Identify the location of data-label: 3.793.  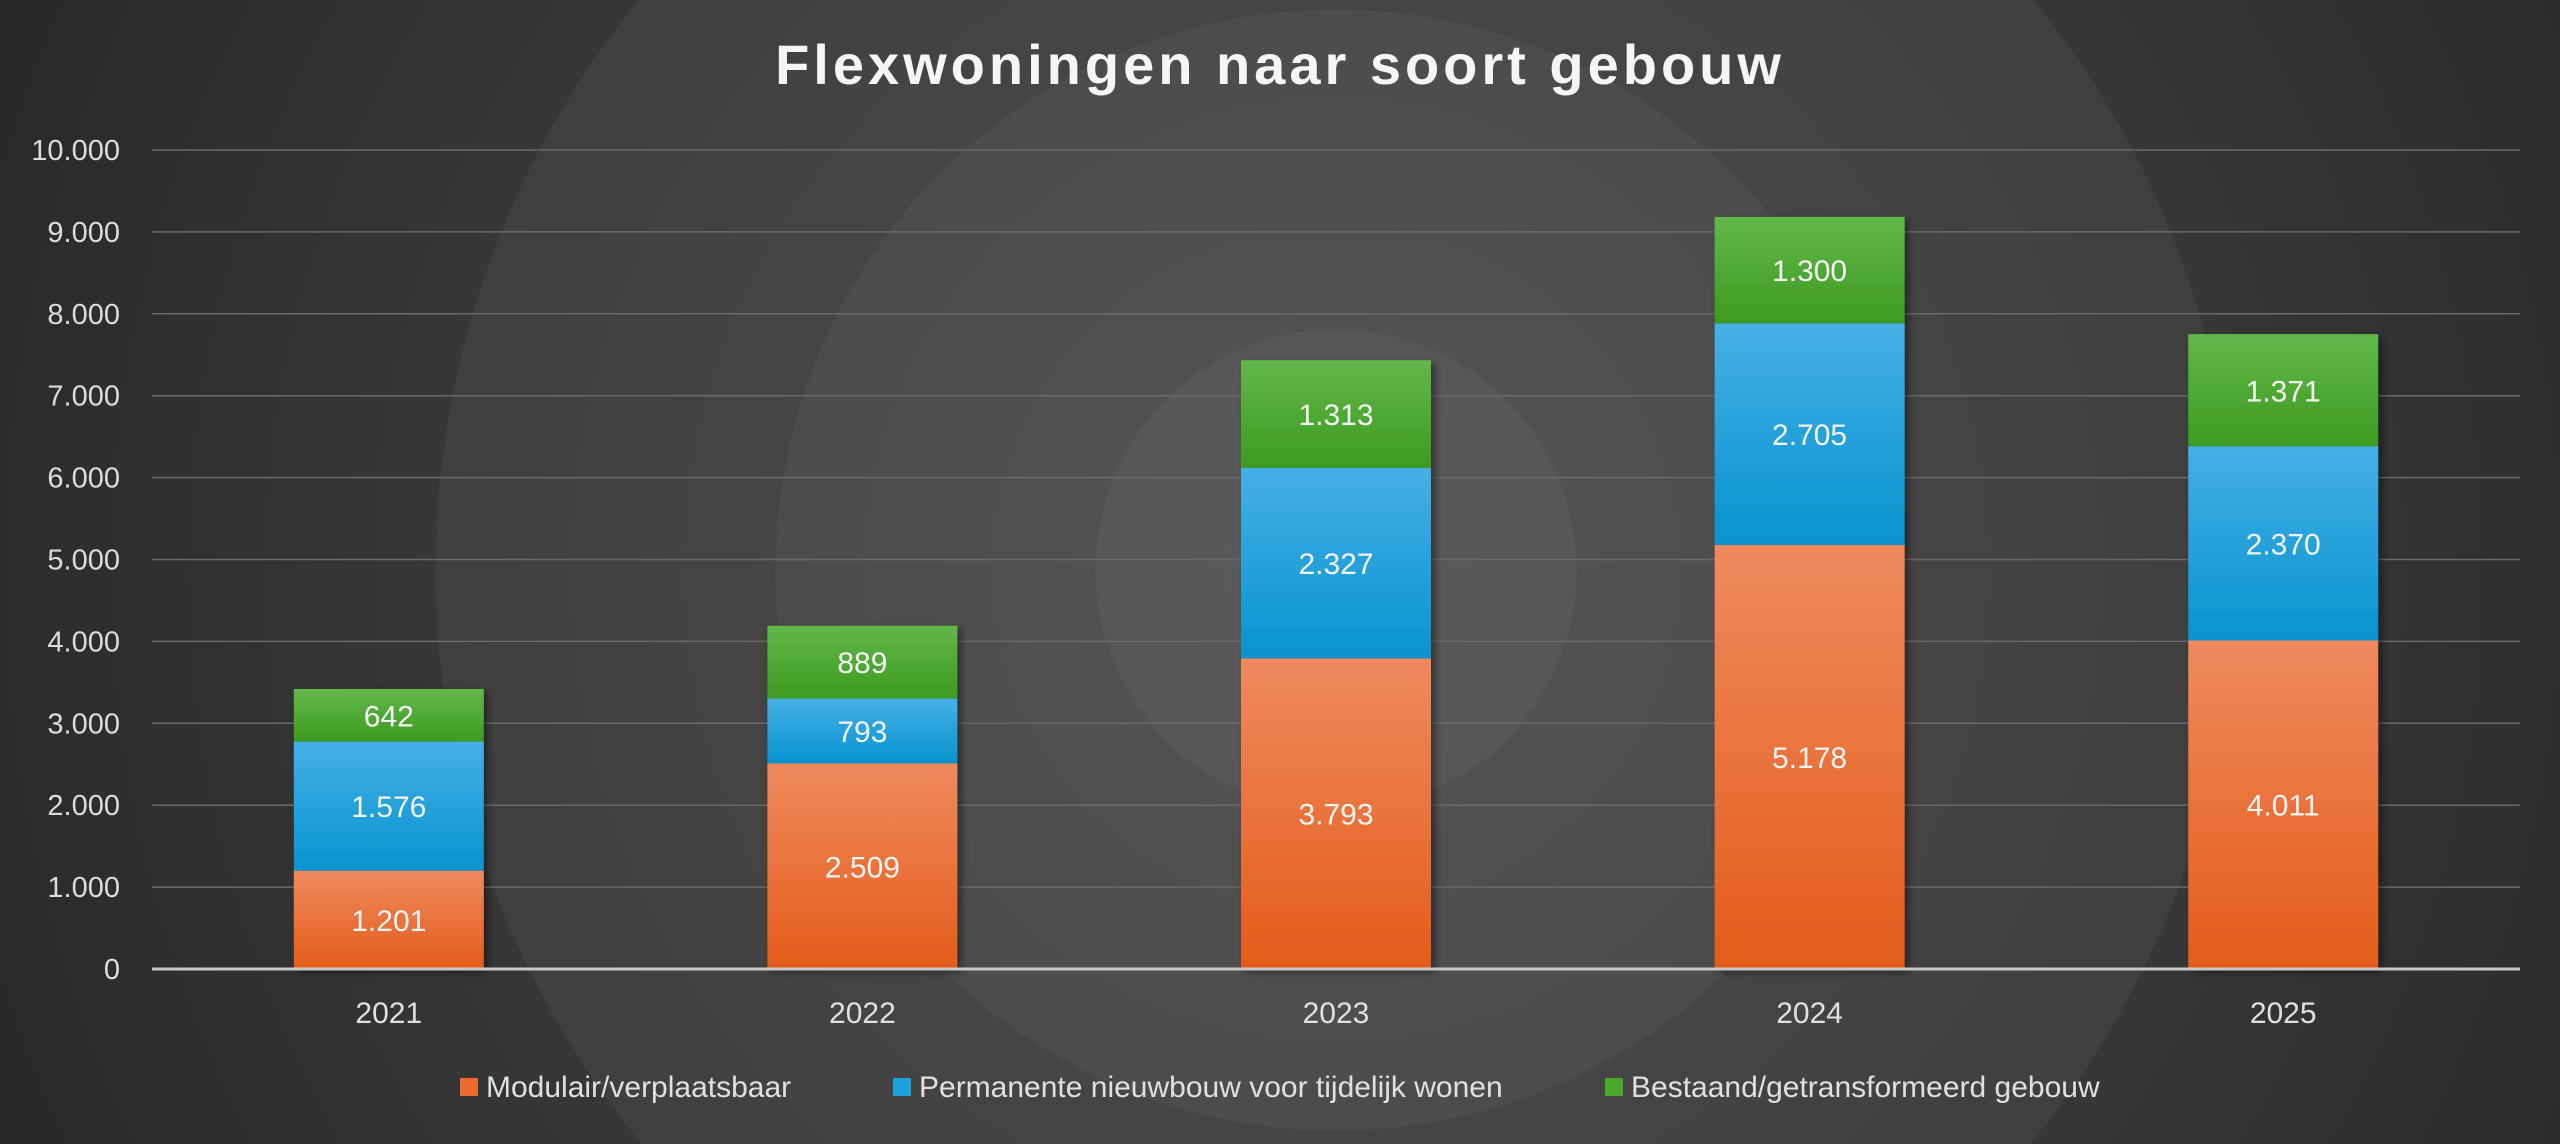
(1335, 815).